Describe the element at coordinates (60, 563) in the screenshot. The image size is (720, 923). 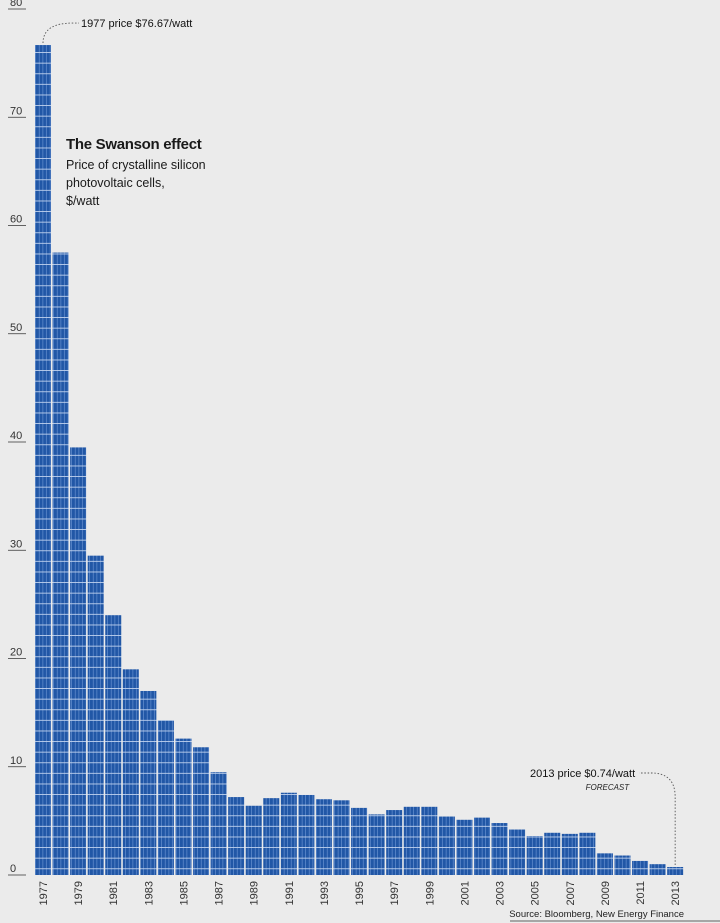
I see `bar-1978` at that location.